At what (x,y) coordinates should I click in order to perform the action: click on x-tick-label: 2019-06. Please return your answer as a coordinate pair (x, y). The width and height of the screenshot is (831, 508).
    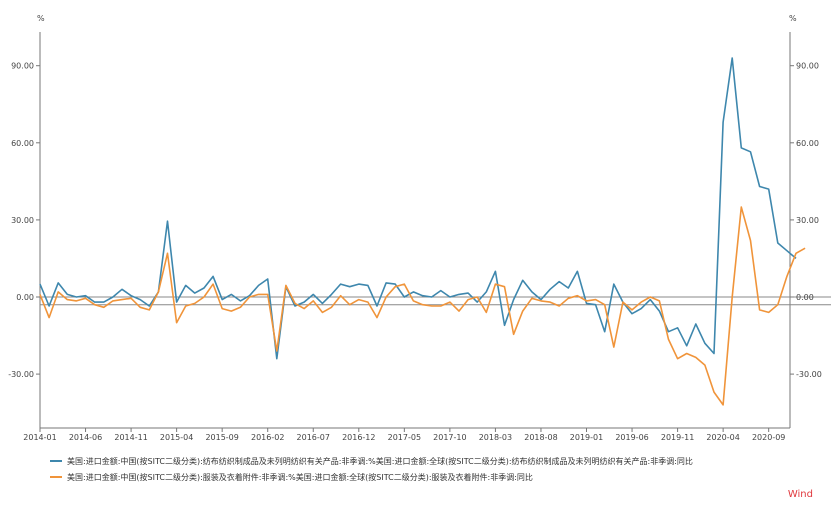
    Looking at the image, I should click on (631, 437).